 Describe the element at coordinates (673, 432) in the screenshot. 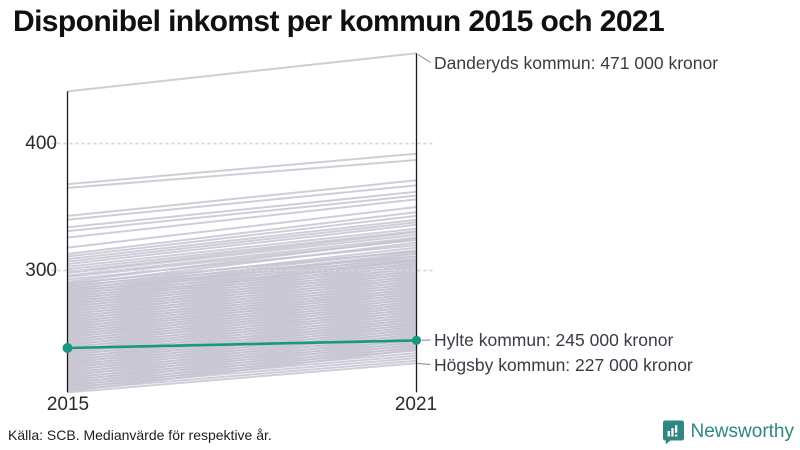

I see `newsworthy-logo-icon` at that location.